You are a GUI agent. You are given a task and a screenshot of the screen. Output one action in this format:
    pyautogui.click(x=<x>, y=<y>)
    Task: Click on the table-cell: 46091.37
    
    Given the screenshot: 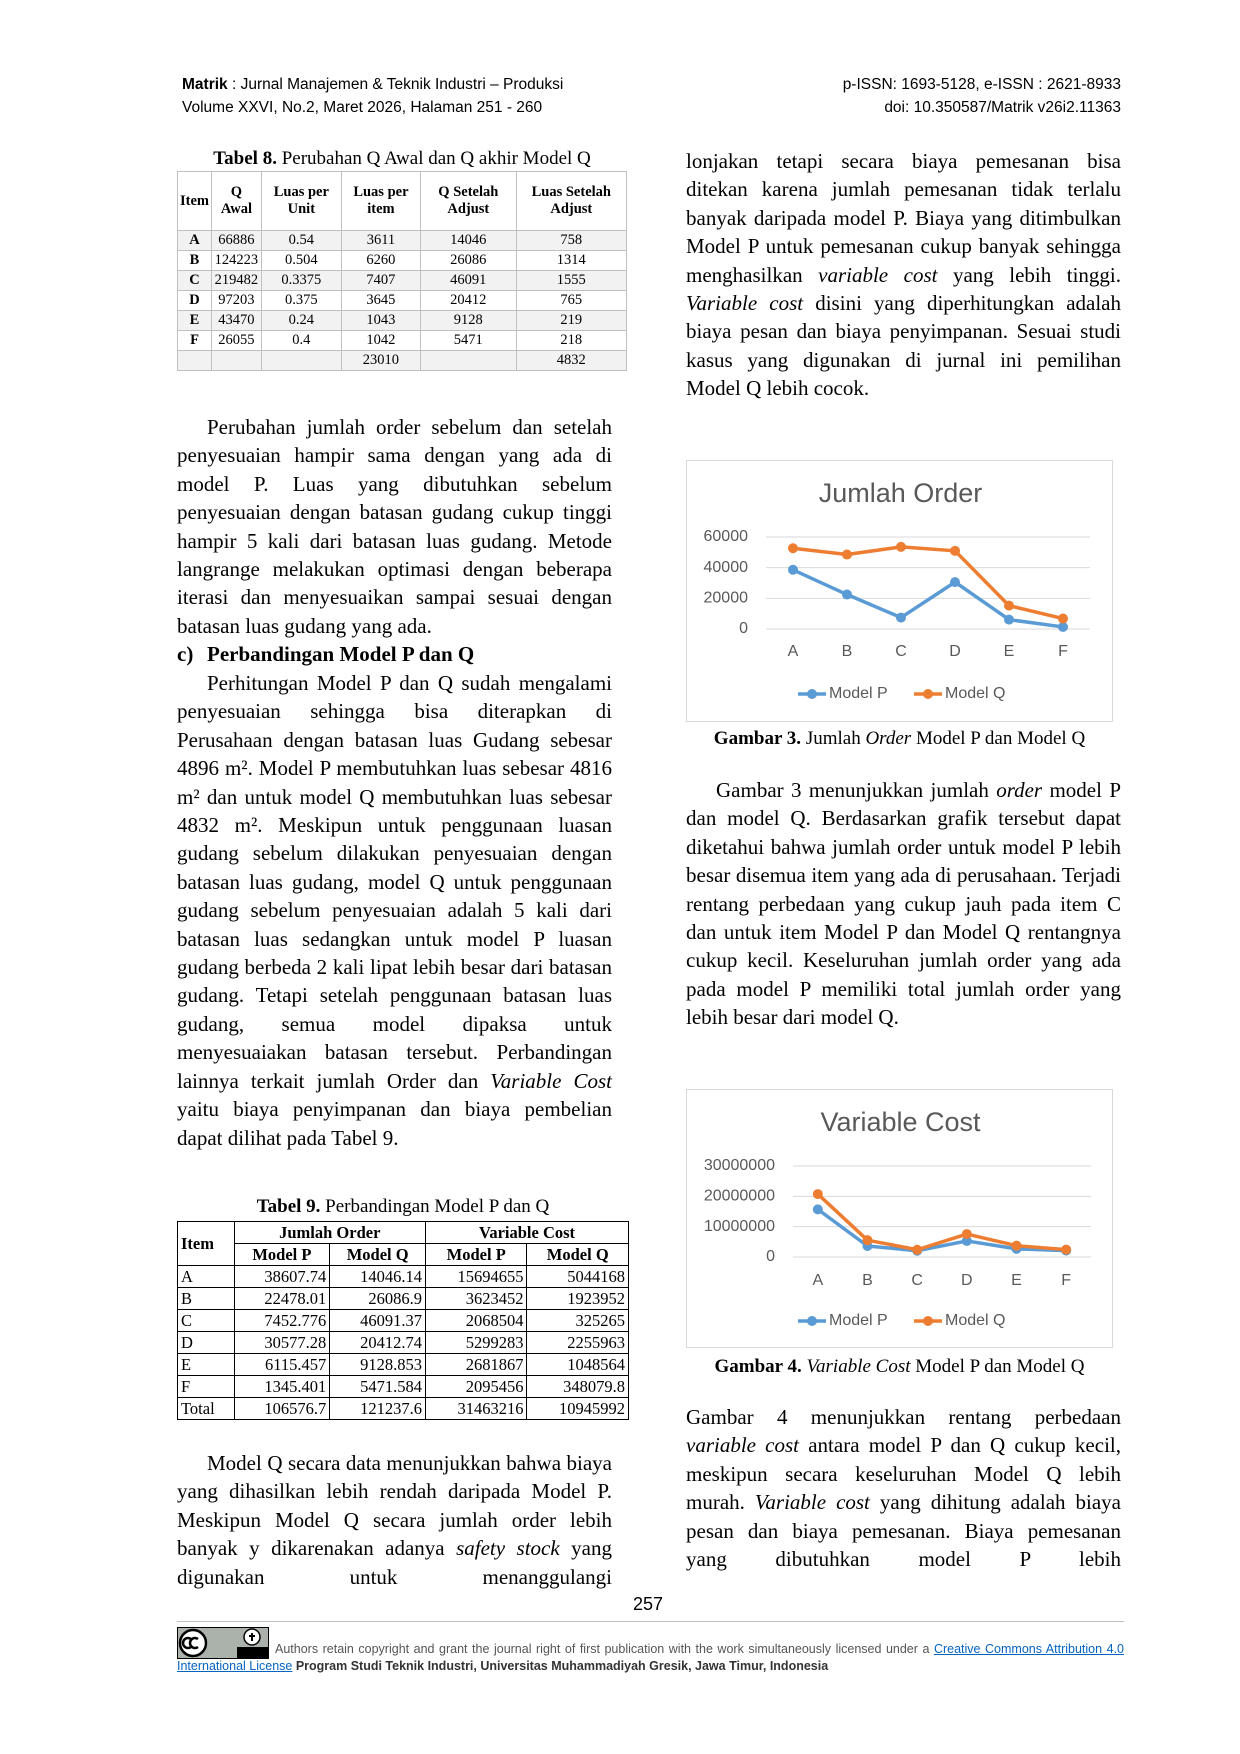 What is the action you would take?
    pyautogui.click(x=377, y=1320)
    